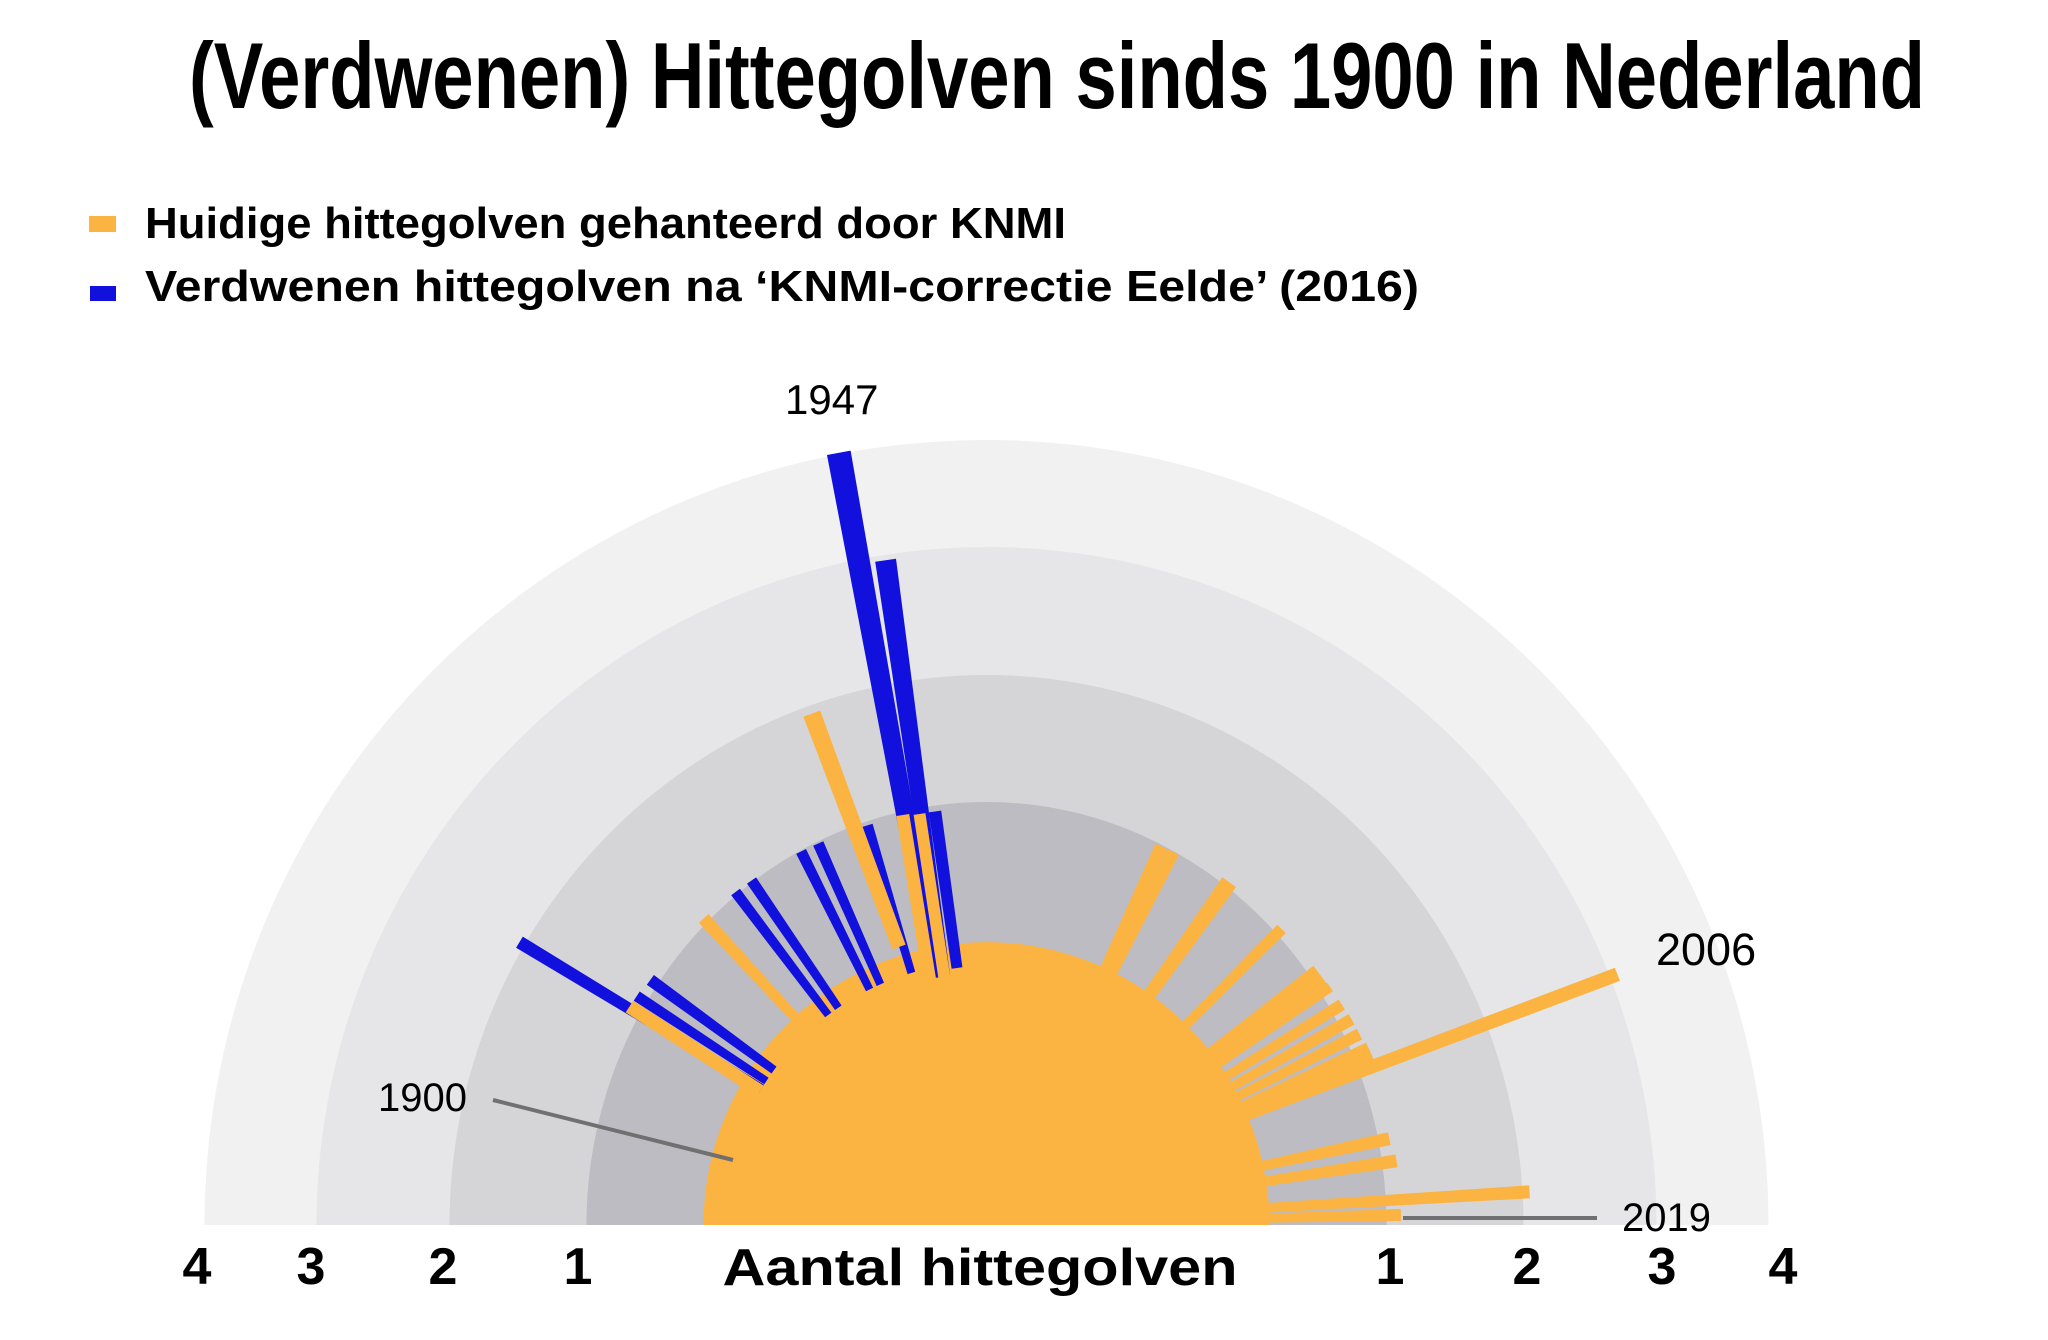 This screenshot has width=2048, height=1340. Describe the element at coordinates (1666, 1218) in the screenshot. I see `svg-text: 2019` at that location.